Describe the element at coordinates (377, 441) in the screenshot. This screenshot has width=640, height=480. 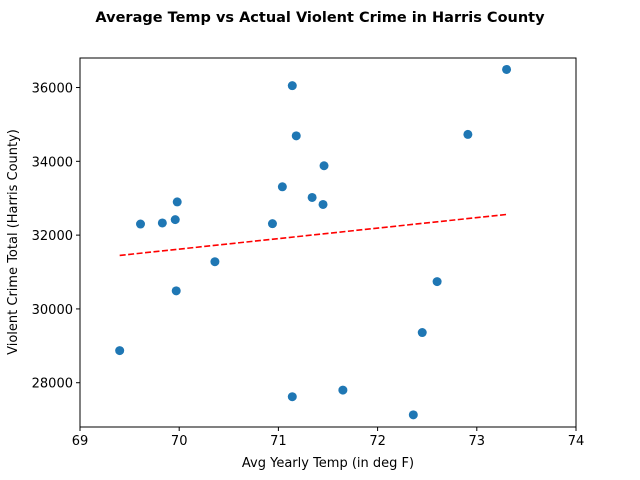
I see `x-tick-label: 72` at that location.